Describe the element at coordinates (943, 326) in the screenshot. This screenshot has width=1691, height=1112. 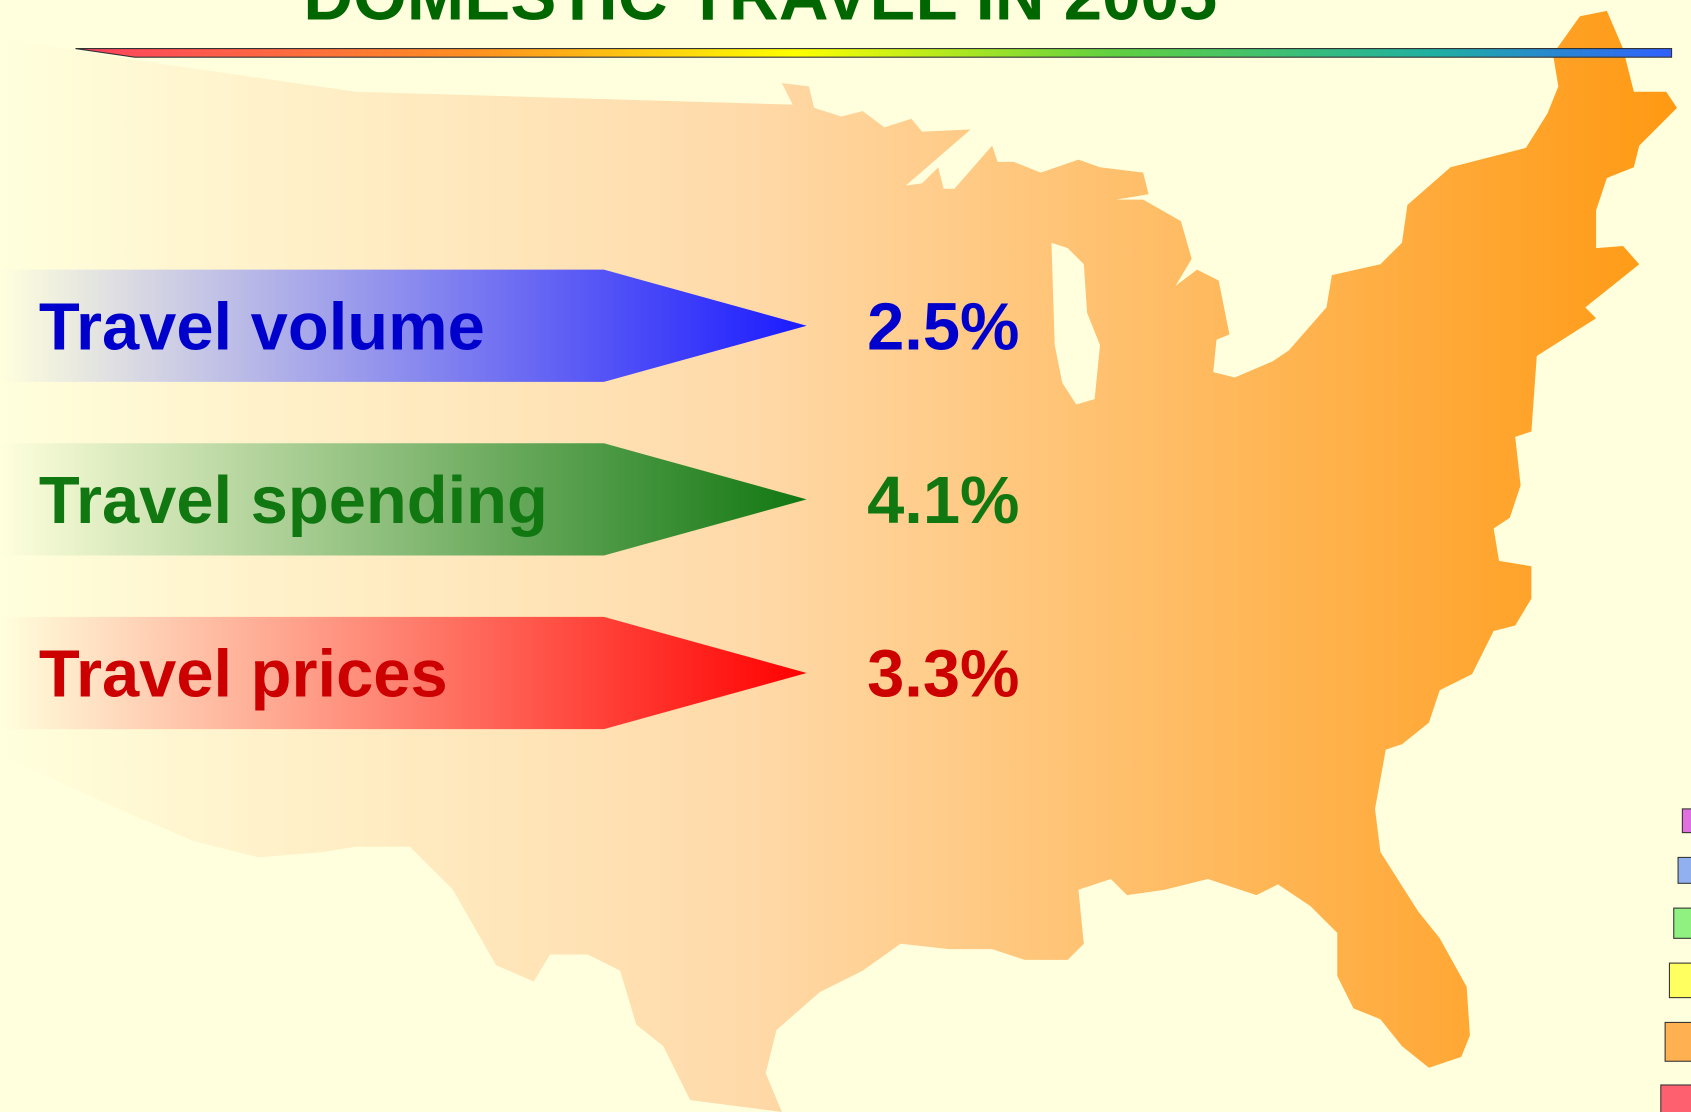
I see `row-value: 2.5%` at that location.